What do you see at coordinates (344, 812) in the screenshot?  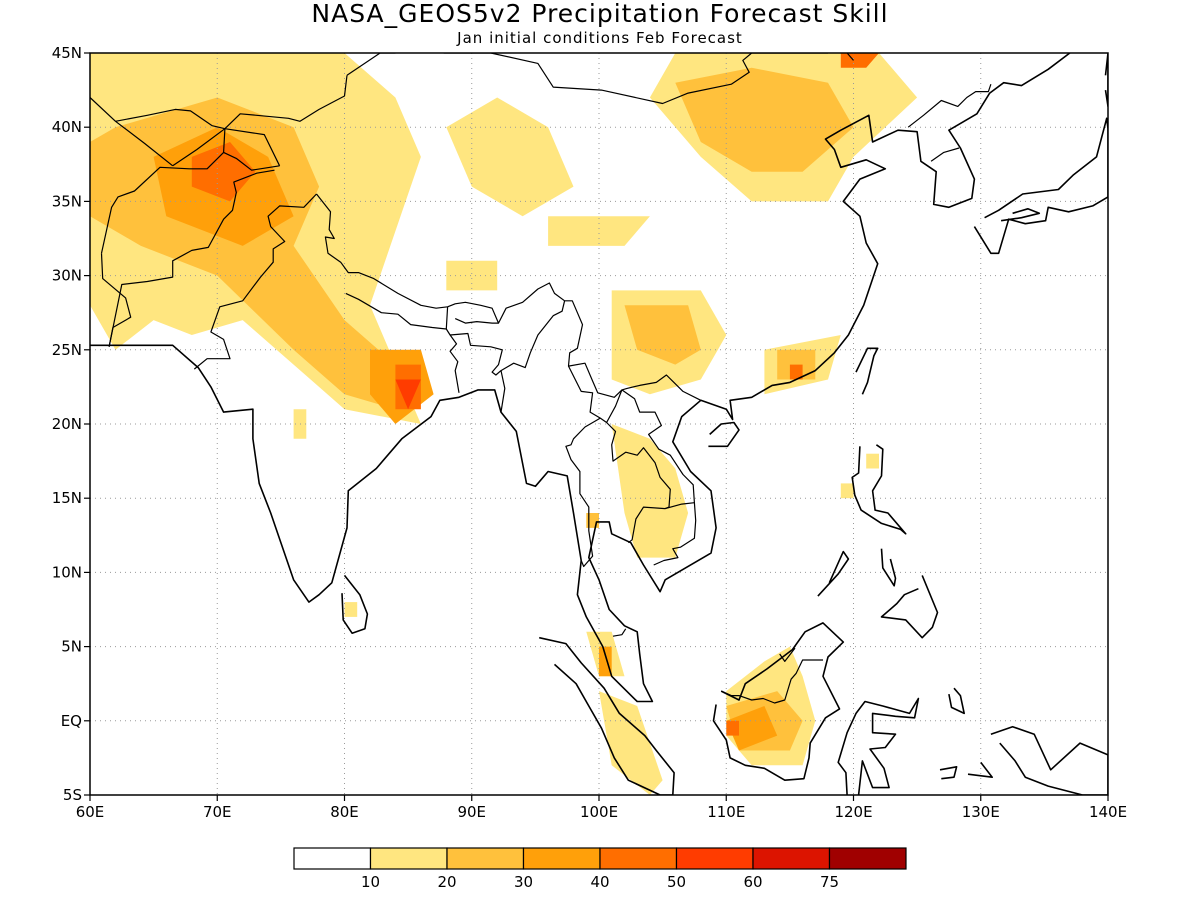 I see `lon-tick-label: 80E` at bounding box center [344, 812].